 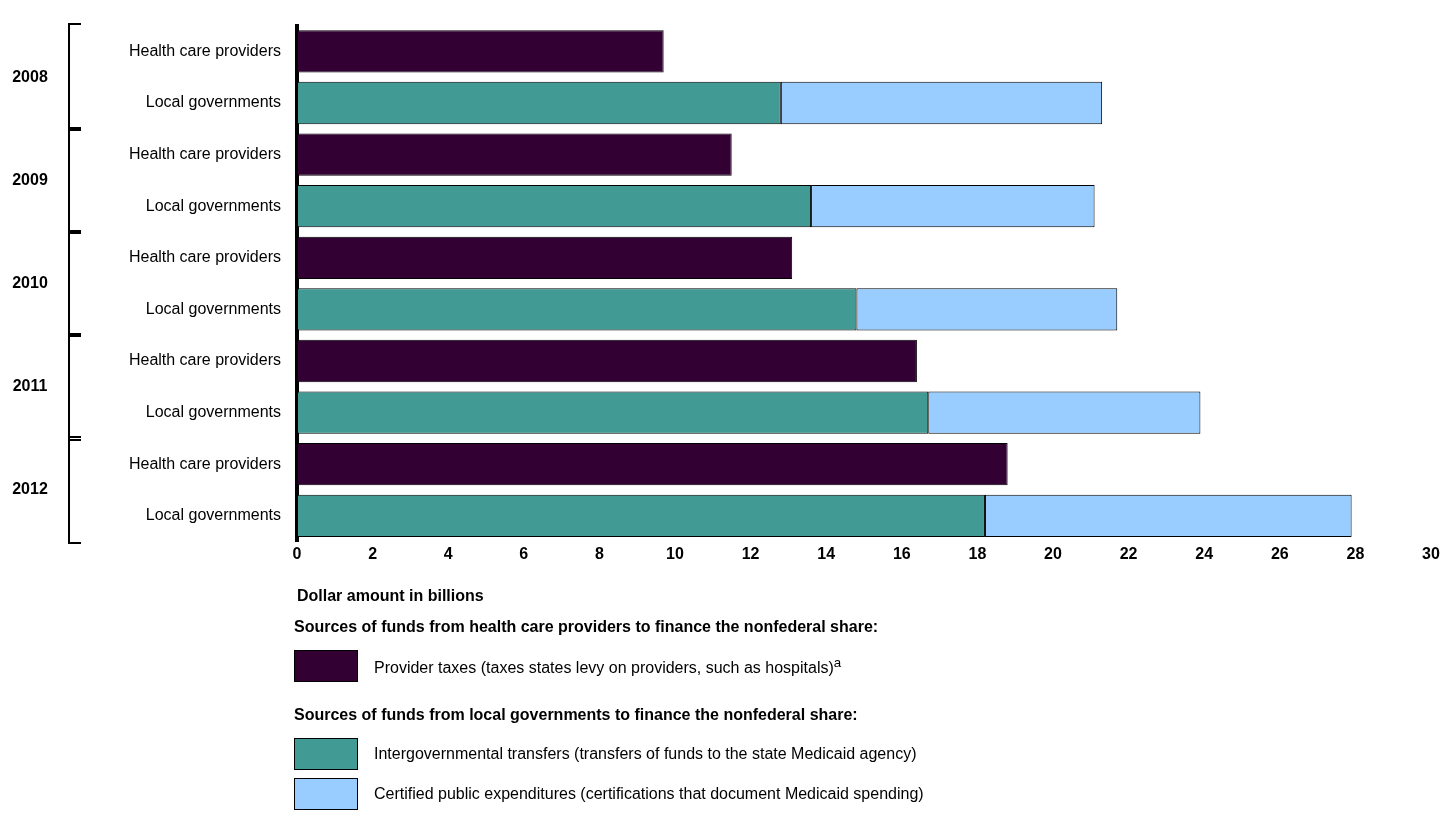 I want to click on legend-label: Certified public expenditures (certifications that document Medicaid spending), so click(x=649, y=794).